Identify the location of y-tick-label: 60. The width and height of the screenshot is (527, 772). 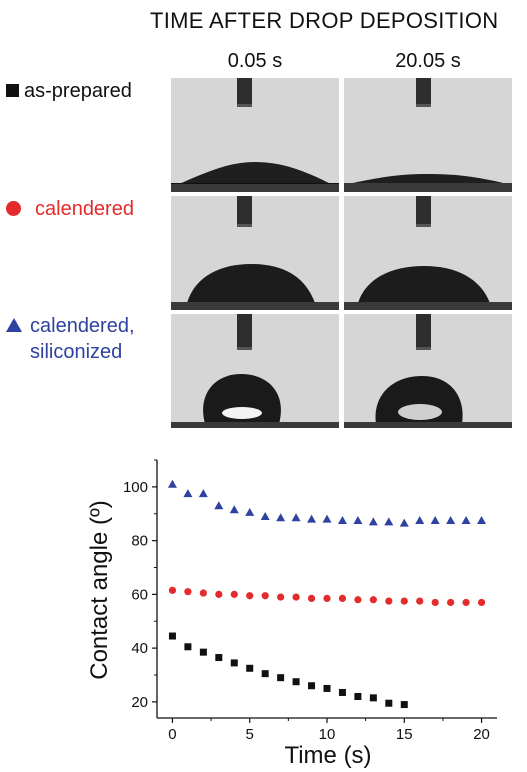
(139, 594).